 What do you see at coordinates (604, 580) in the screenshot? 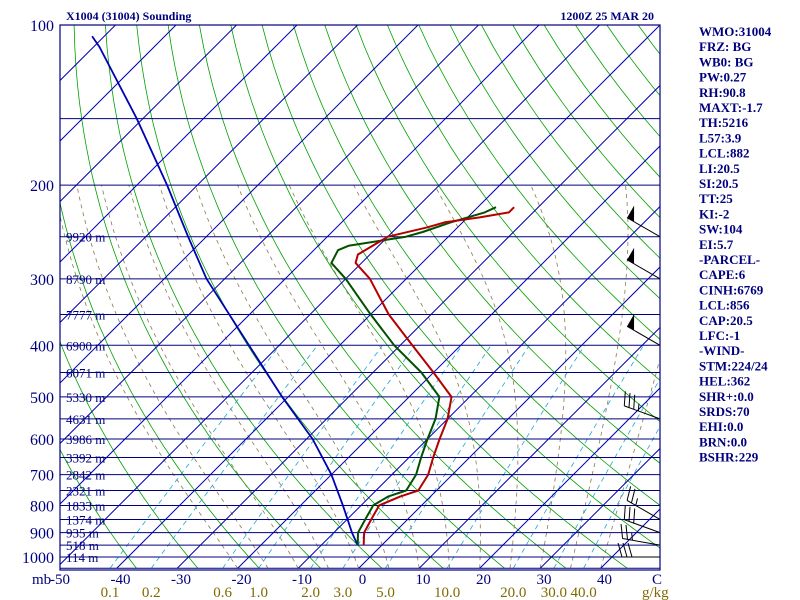
I see `temperature-tick-label: 40` at bounding box center [604, 580].